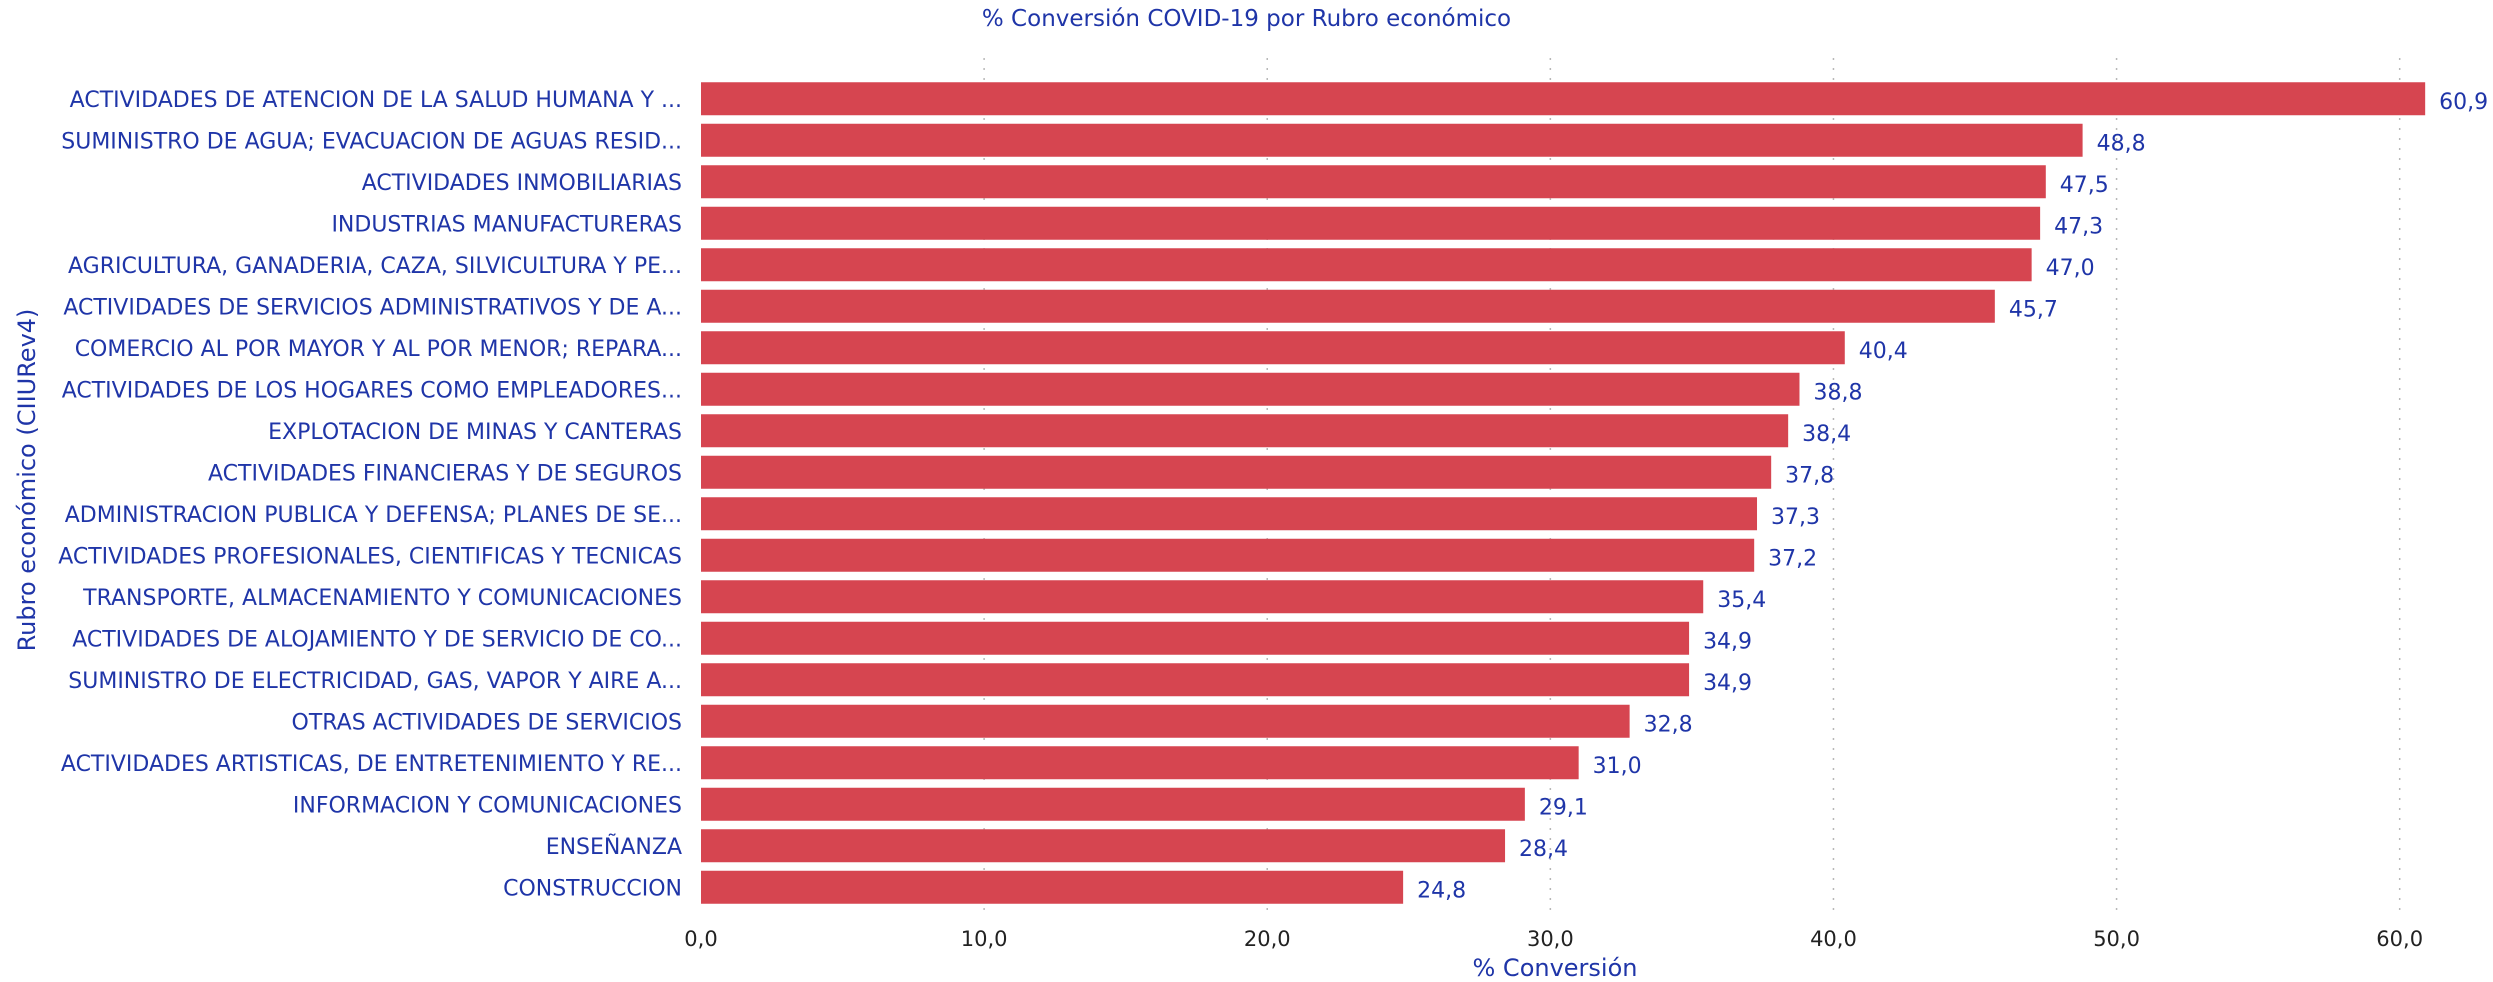  Describe the element at coordinates (984, 939) in the screenshot. I see `x-tick-label: 10,0` at that location.